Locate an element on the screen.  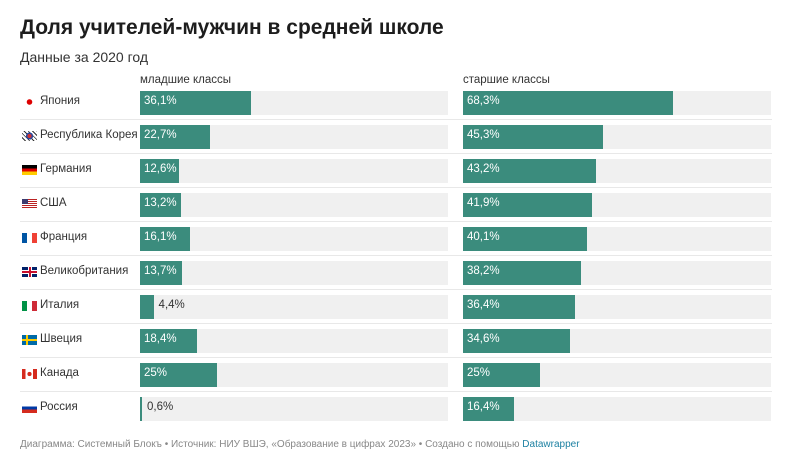
value-label: 38,2% is located at coordinates (483, 271).